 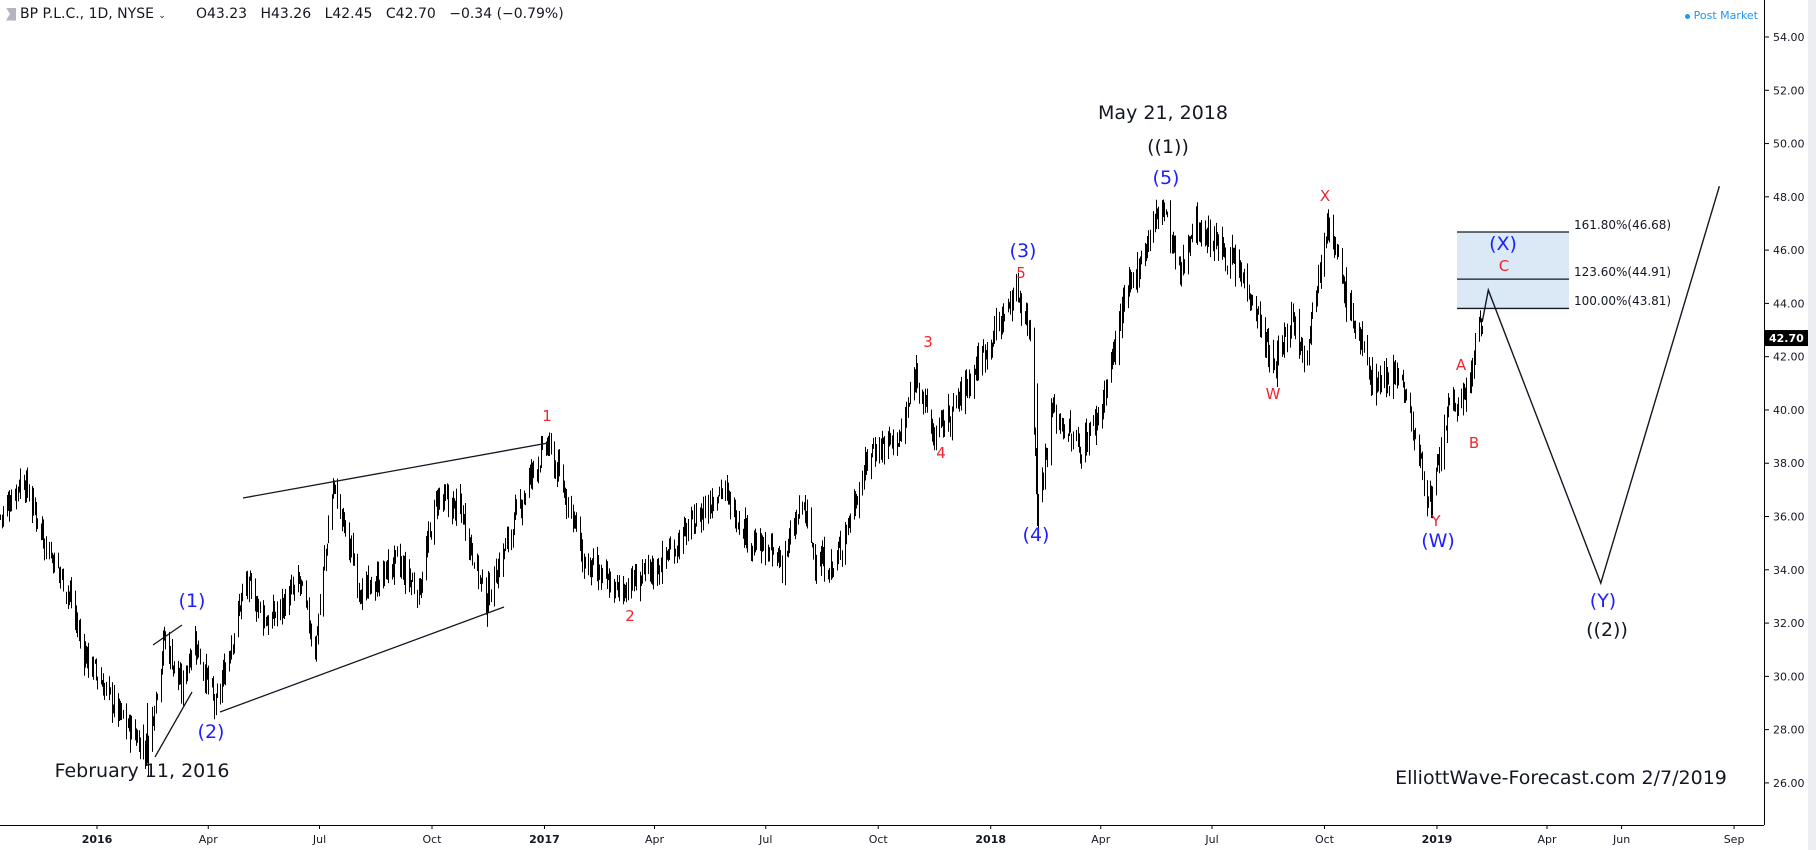 I want to click on y-tick-label: 28.00, so click(x=1789, y=730).